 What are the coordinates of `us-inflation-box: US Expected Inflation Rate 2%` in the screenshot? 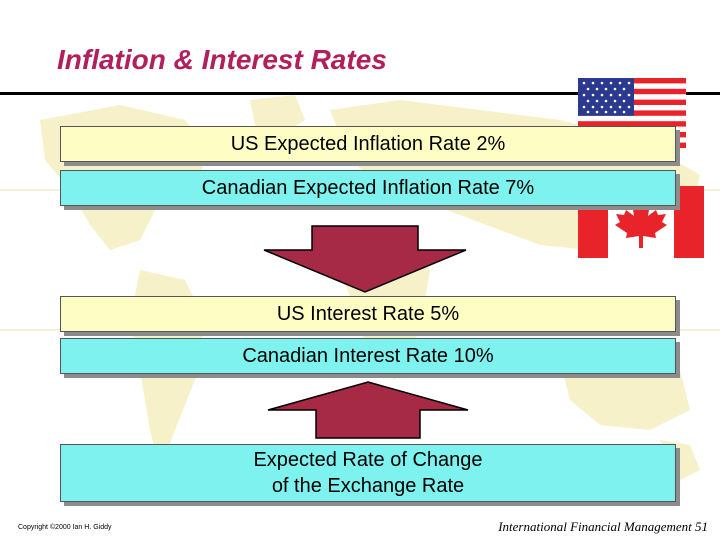 It's located at (368, 144).